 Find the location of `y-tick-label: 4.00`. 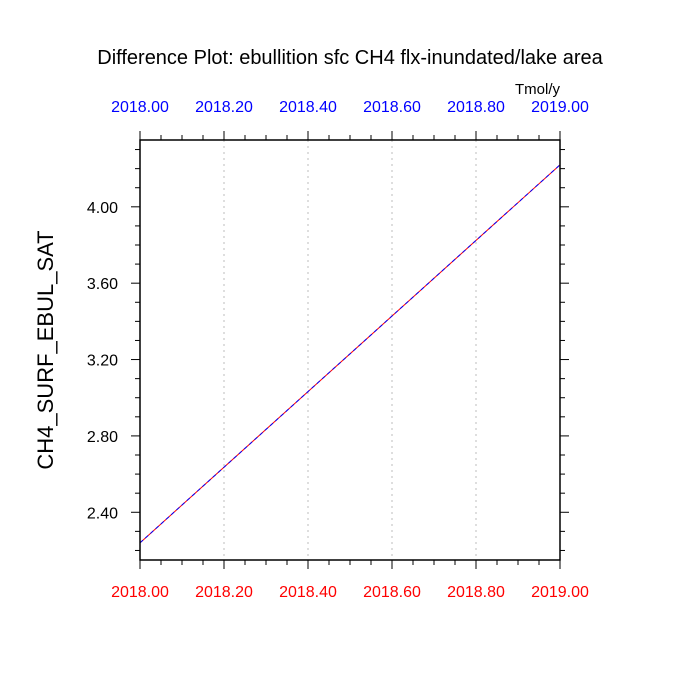

y-tick-label: 4.00 is located at coordinates (102, 208).